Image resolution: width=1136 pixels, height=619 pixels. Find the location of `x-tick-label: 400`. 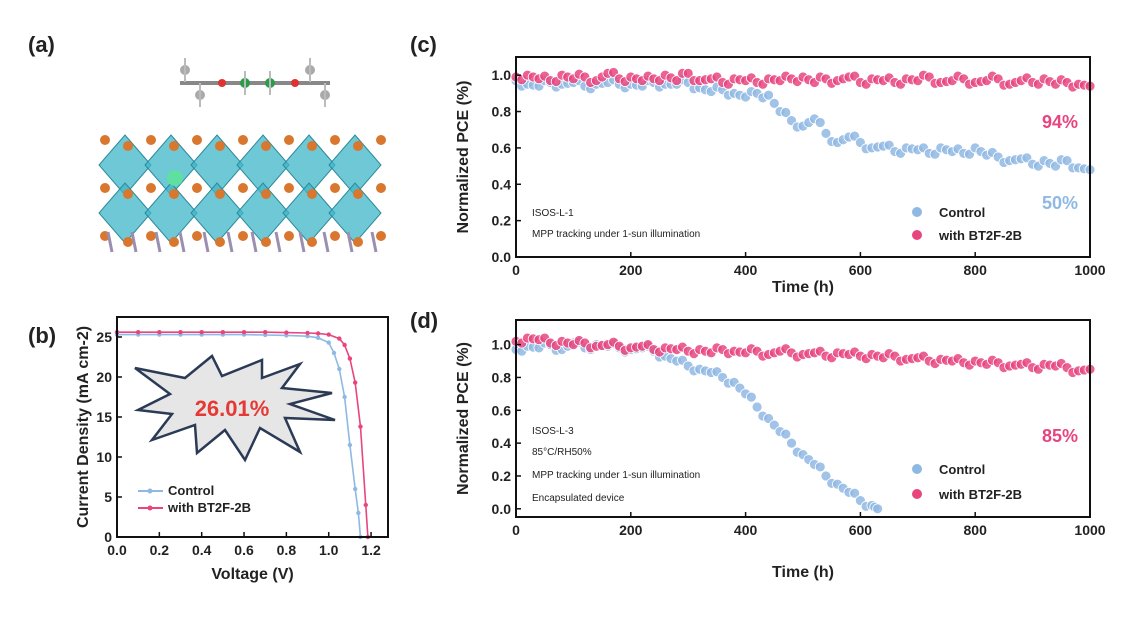

x-tick-label: 400 is located at coordinates (746, 270).